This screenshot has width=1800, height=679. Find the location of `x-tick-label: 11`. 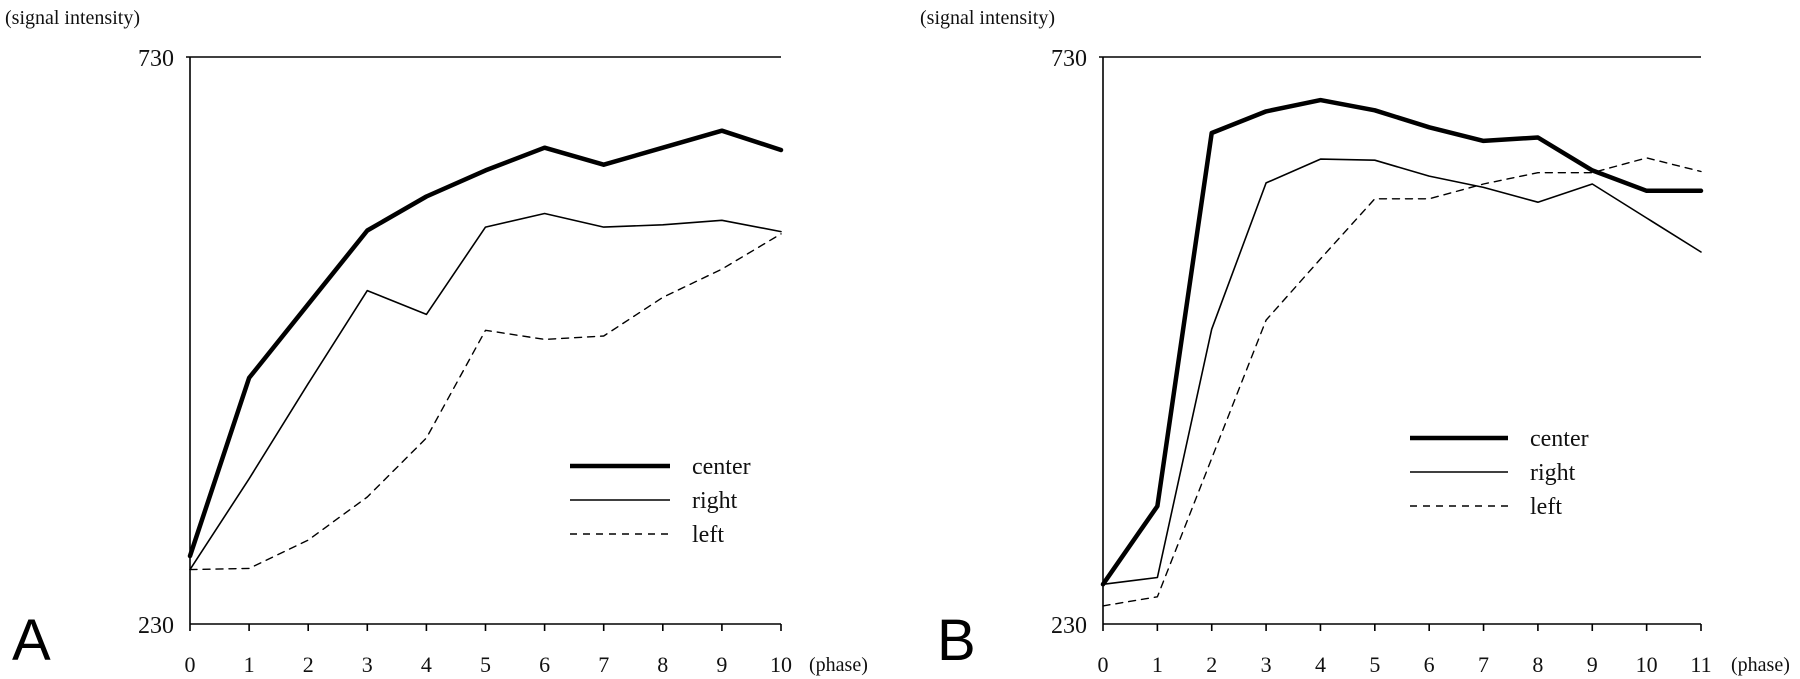

x-tick-label: 11 is located at coordinates (1700, 664).